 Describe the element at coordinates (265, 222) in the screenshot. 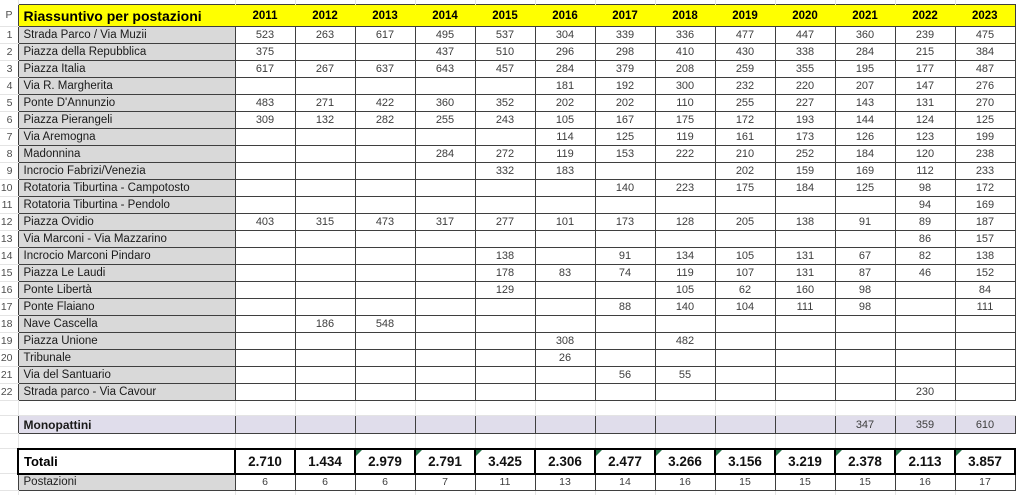

I see `value-cell-2011: 403` at that location.